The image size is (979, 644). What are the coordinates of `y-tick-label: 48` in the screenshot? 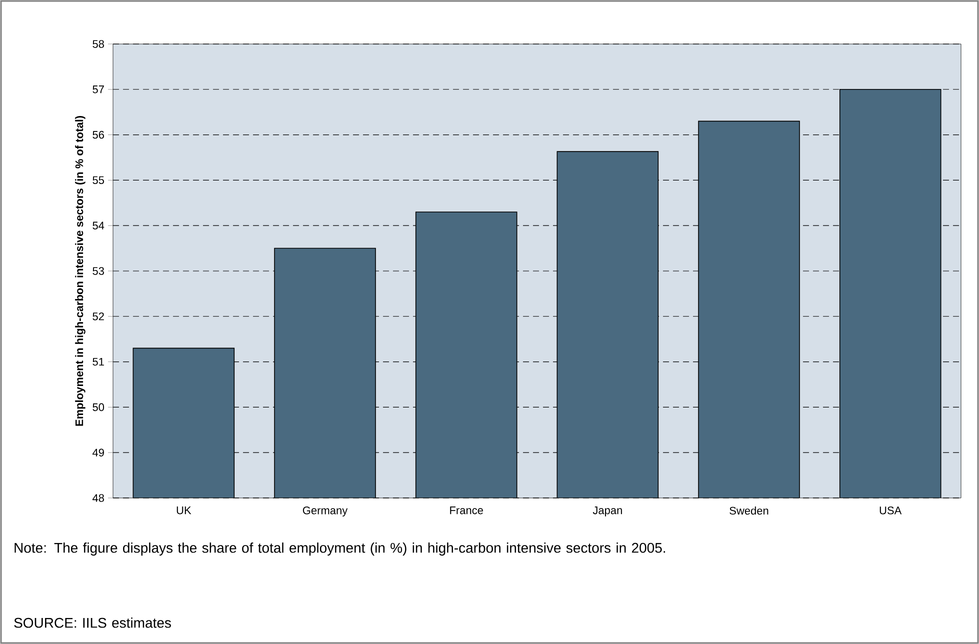 It's located at (98, 498).